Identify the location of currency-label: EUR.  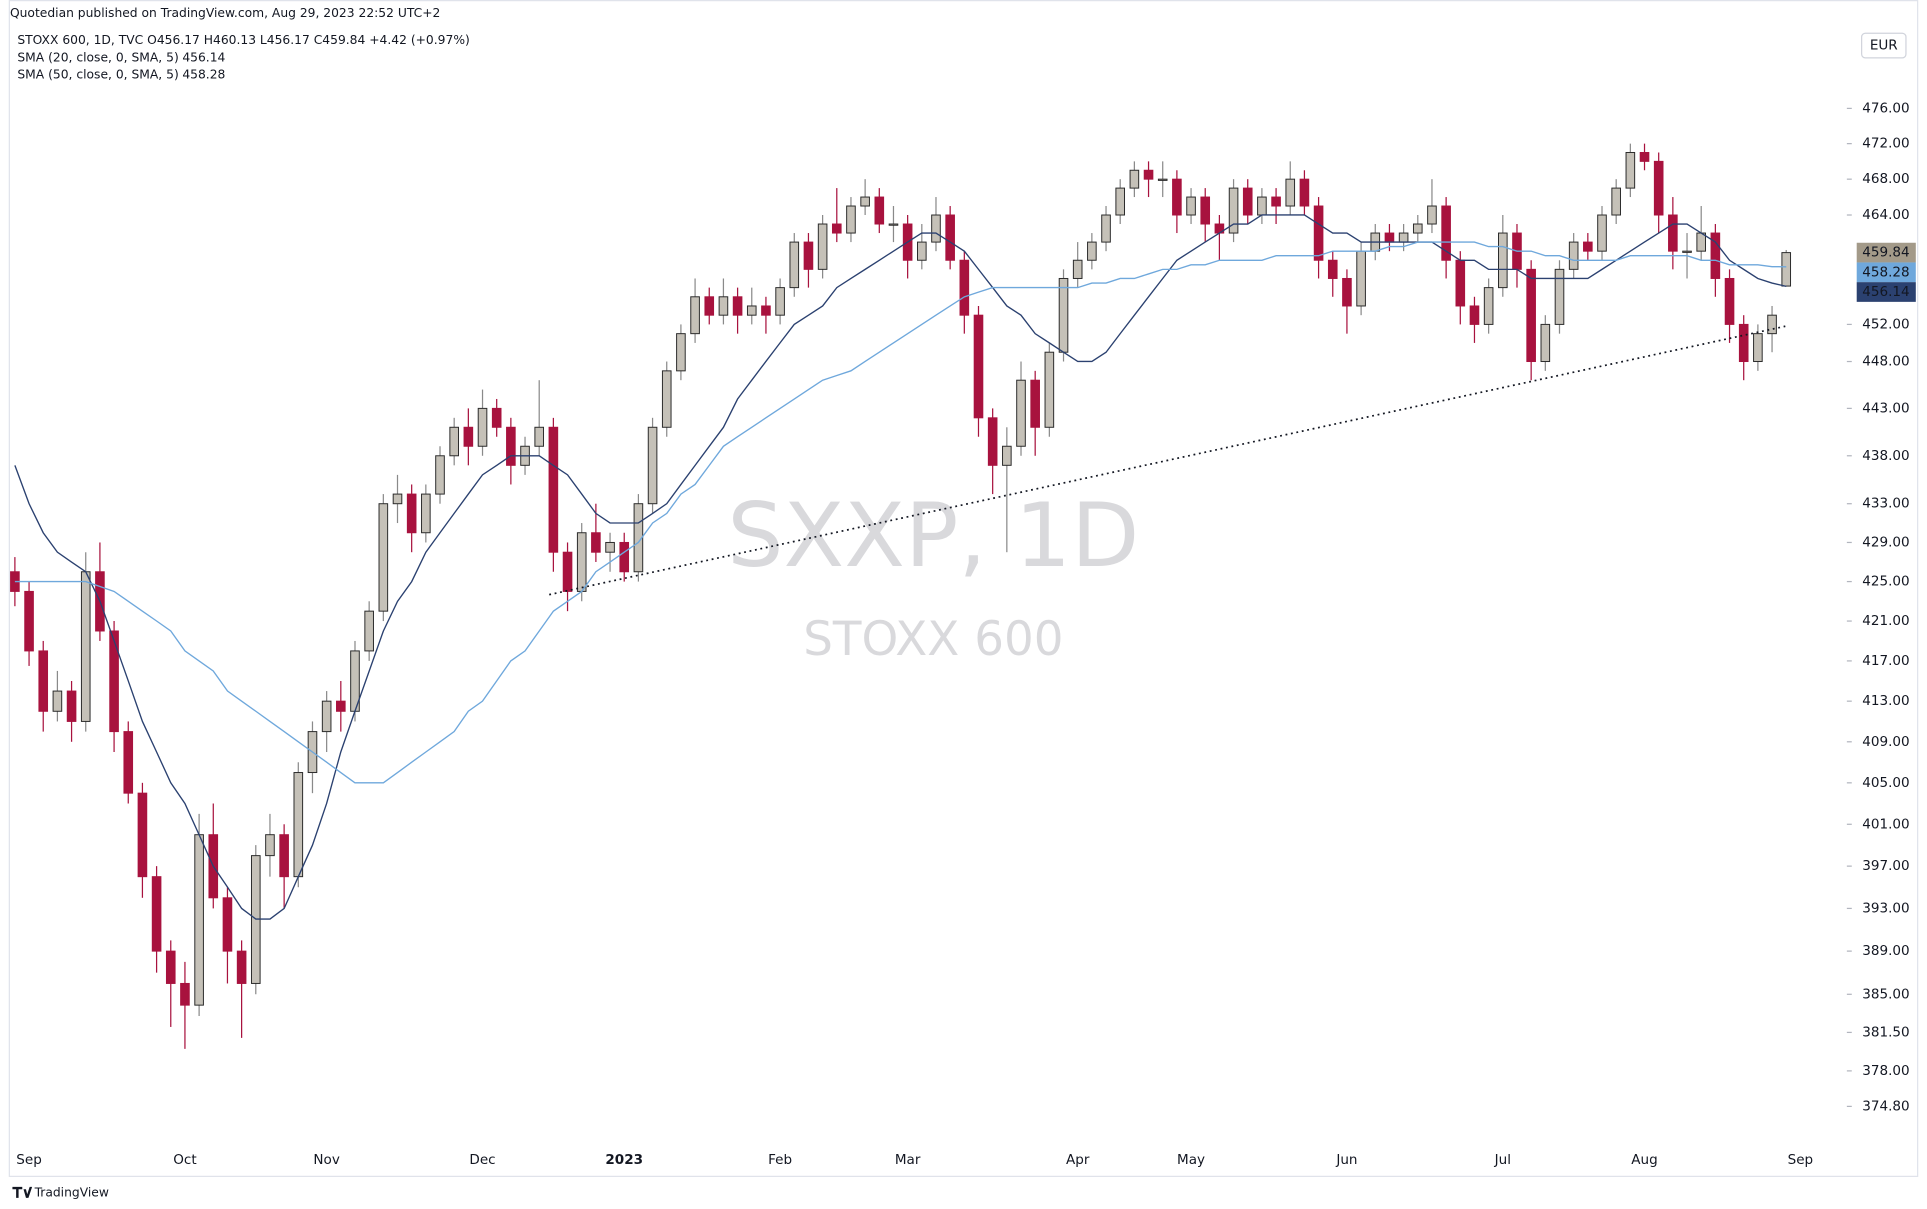
(1884, 46).